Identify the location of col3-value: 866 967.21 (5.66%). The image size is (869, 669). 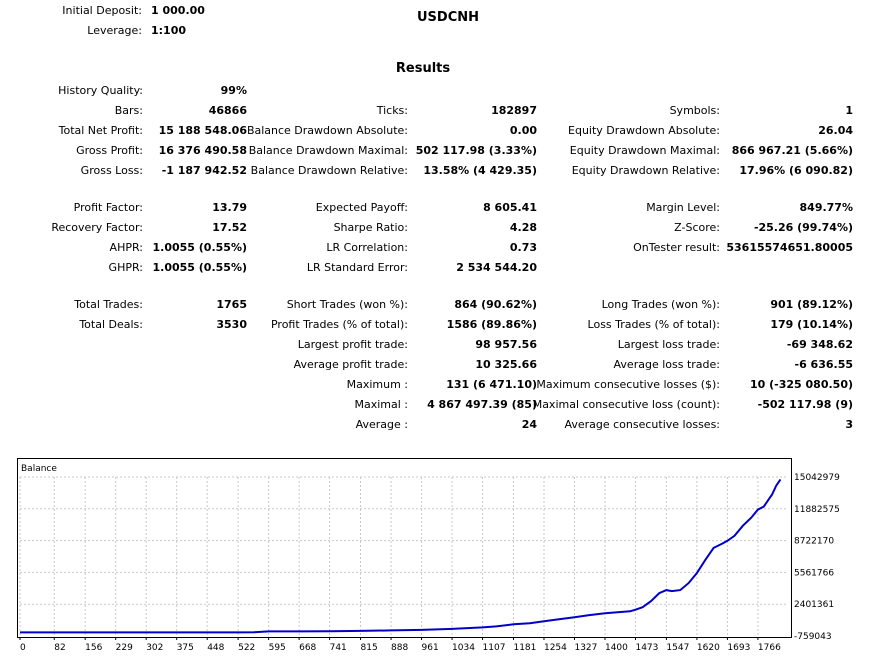
(792, 150).